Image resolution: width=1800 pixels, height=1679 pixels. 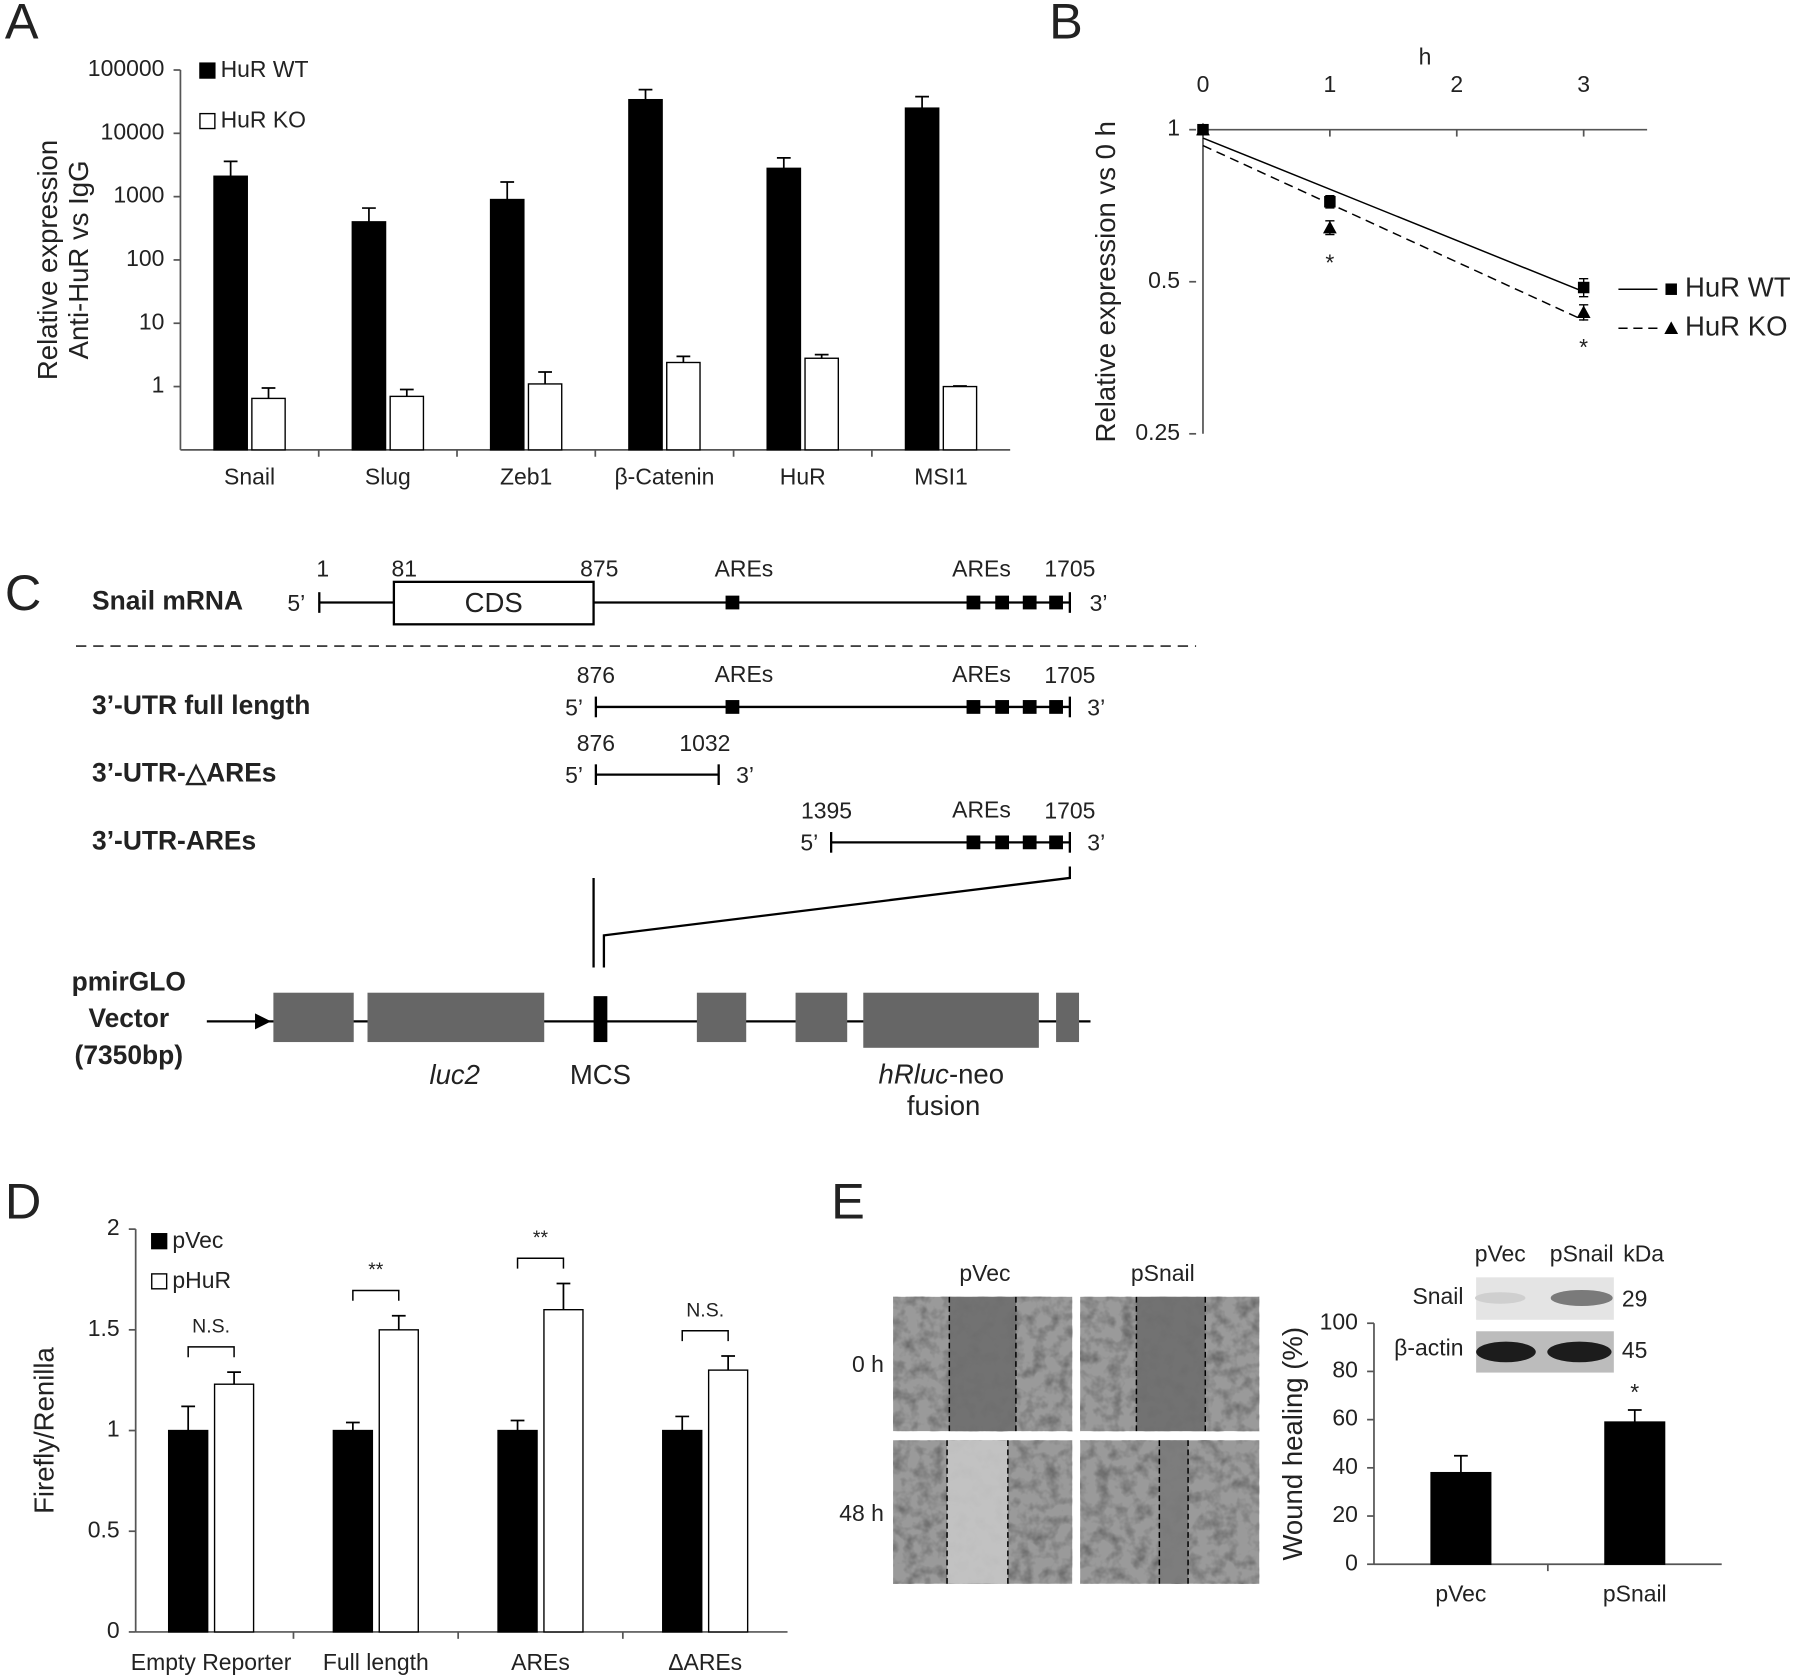 I want to click on position-label: 1032, so click(x=704, y=743).